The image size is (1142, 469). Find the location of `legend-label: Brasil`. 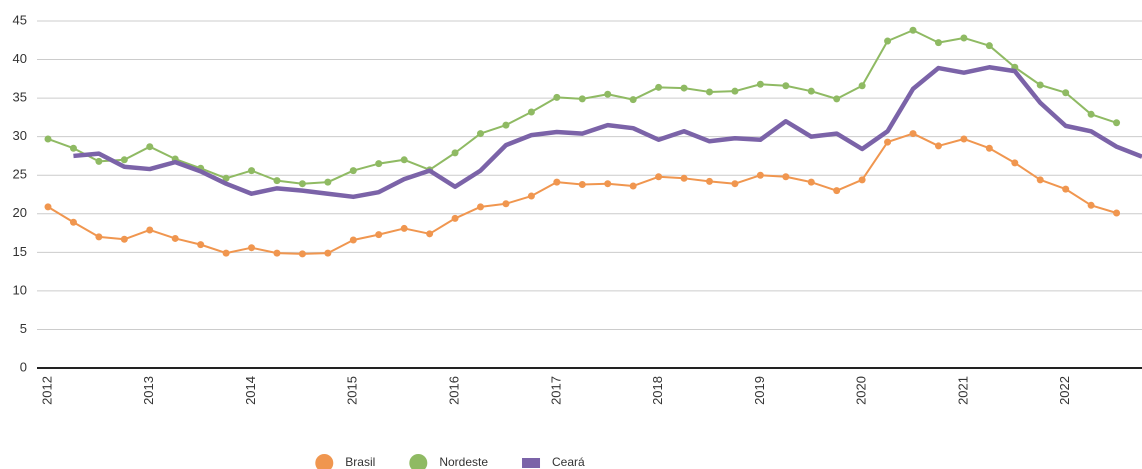

legend-label: Brasil is located at coordinates (360, 462).